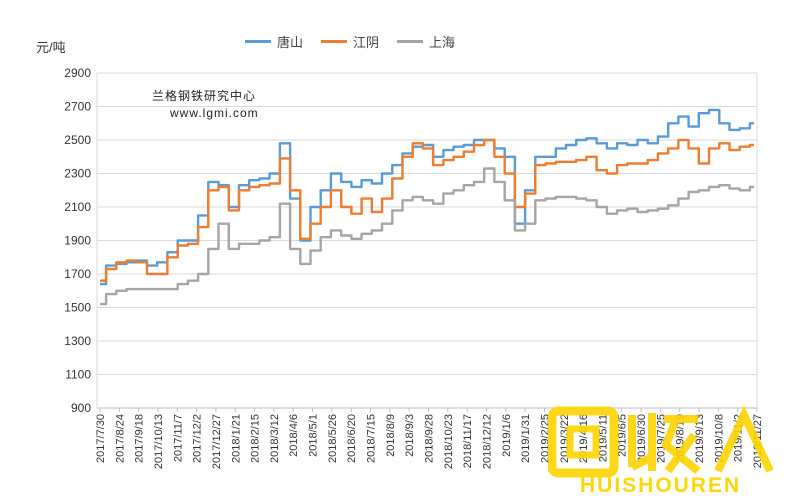  I want to click on source-annotation: 兰格钢铁研究中心 www.lgmi.com, so click(205, 105).